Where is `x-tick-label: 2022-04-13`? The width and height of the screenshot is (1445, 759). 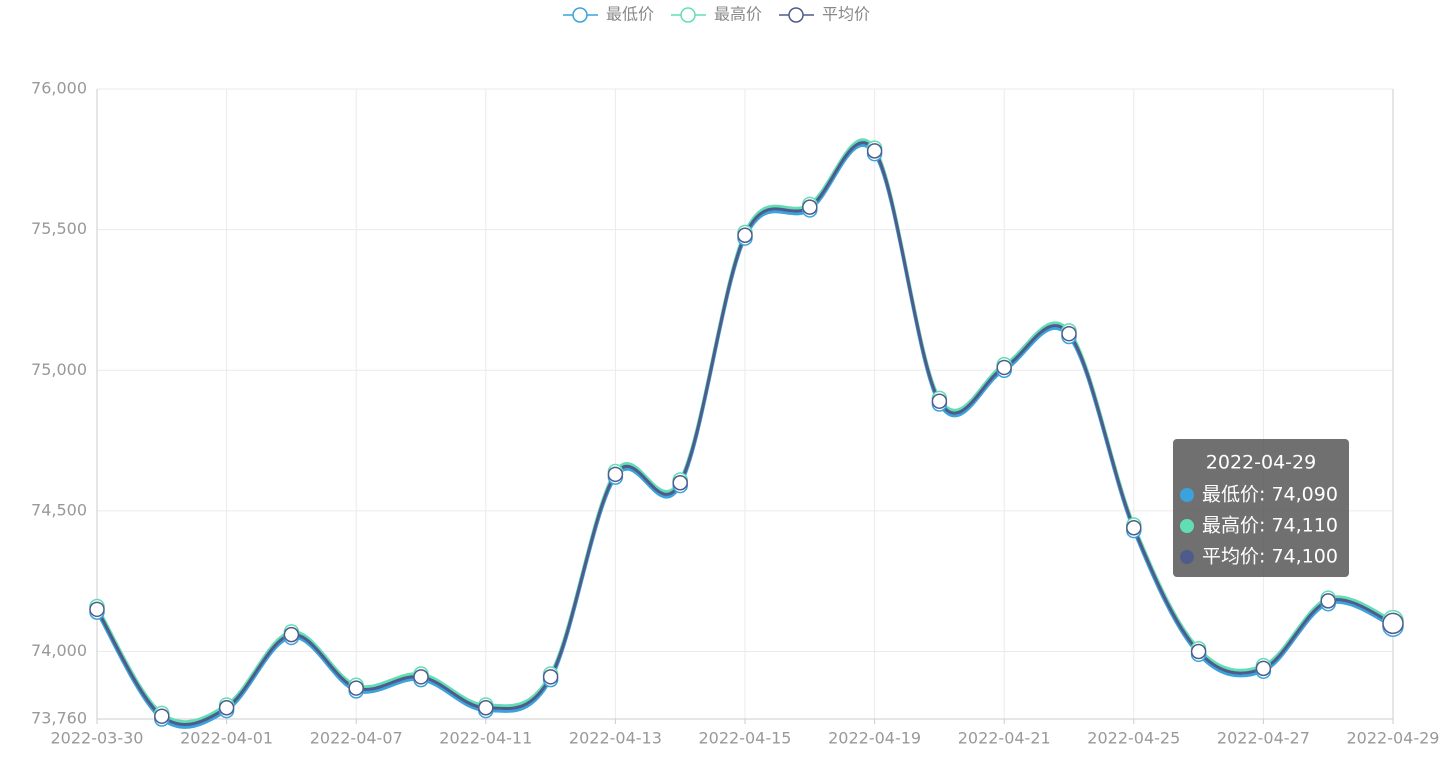 x-tick-label: 2022-04-13 is located at coordinates (615, 738).